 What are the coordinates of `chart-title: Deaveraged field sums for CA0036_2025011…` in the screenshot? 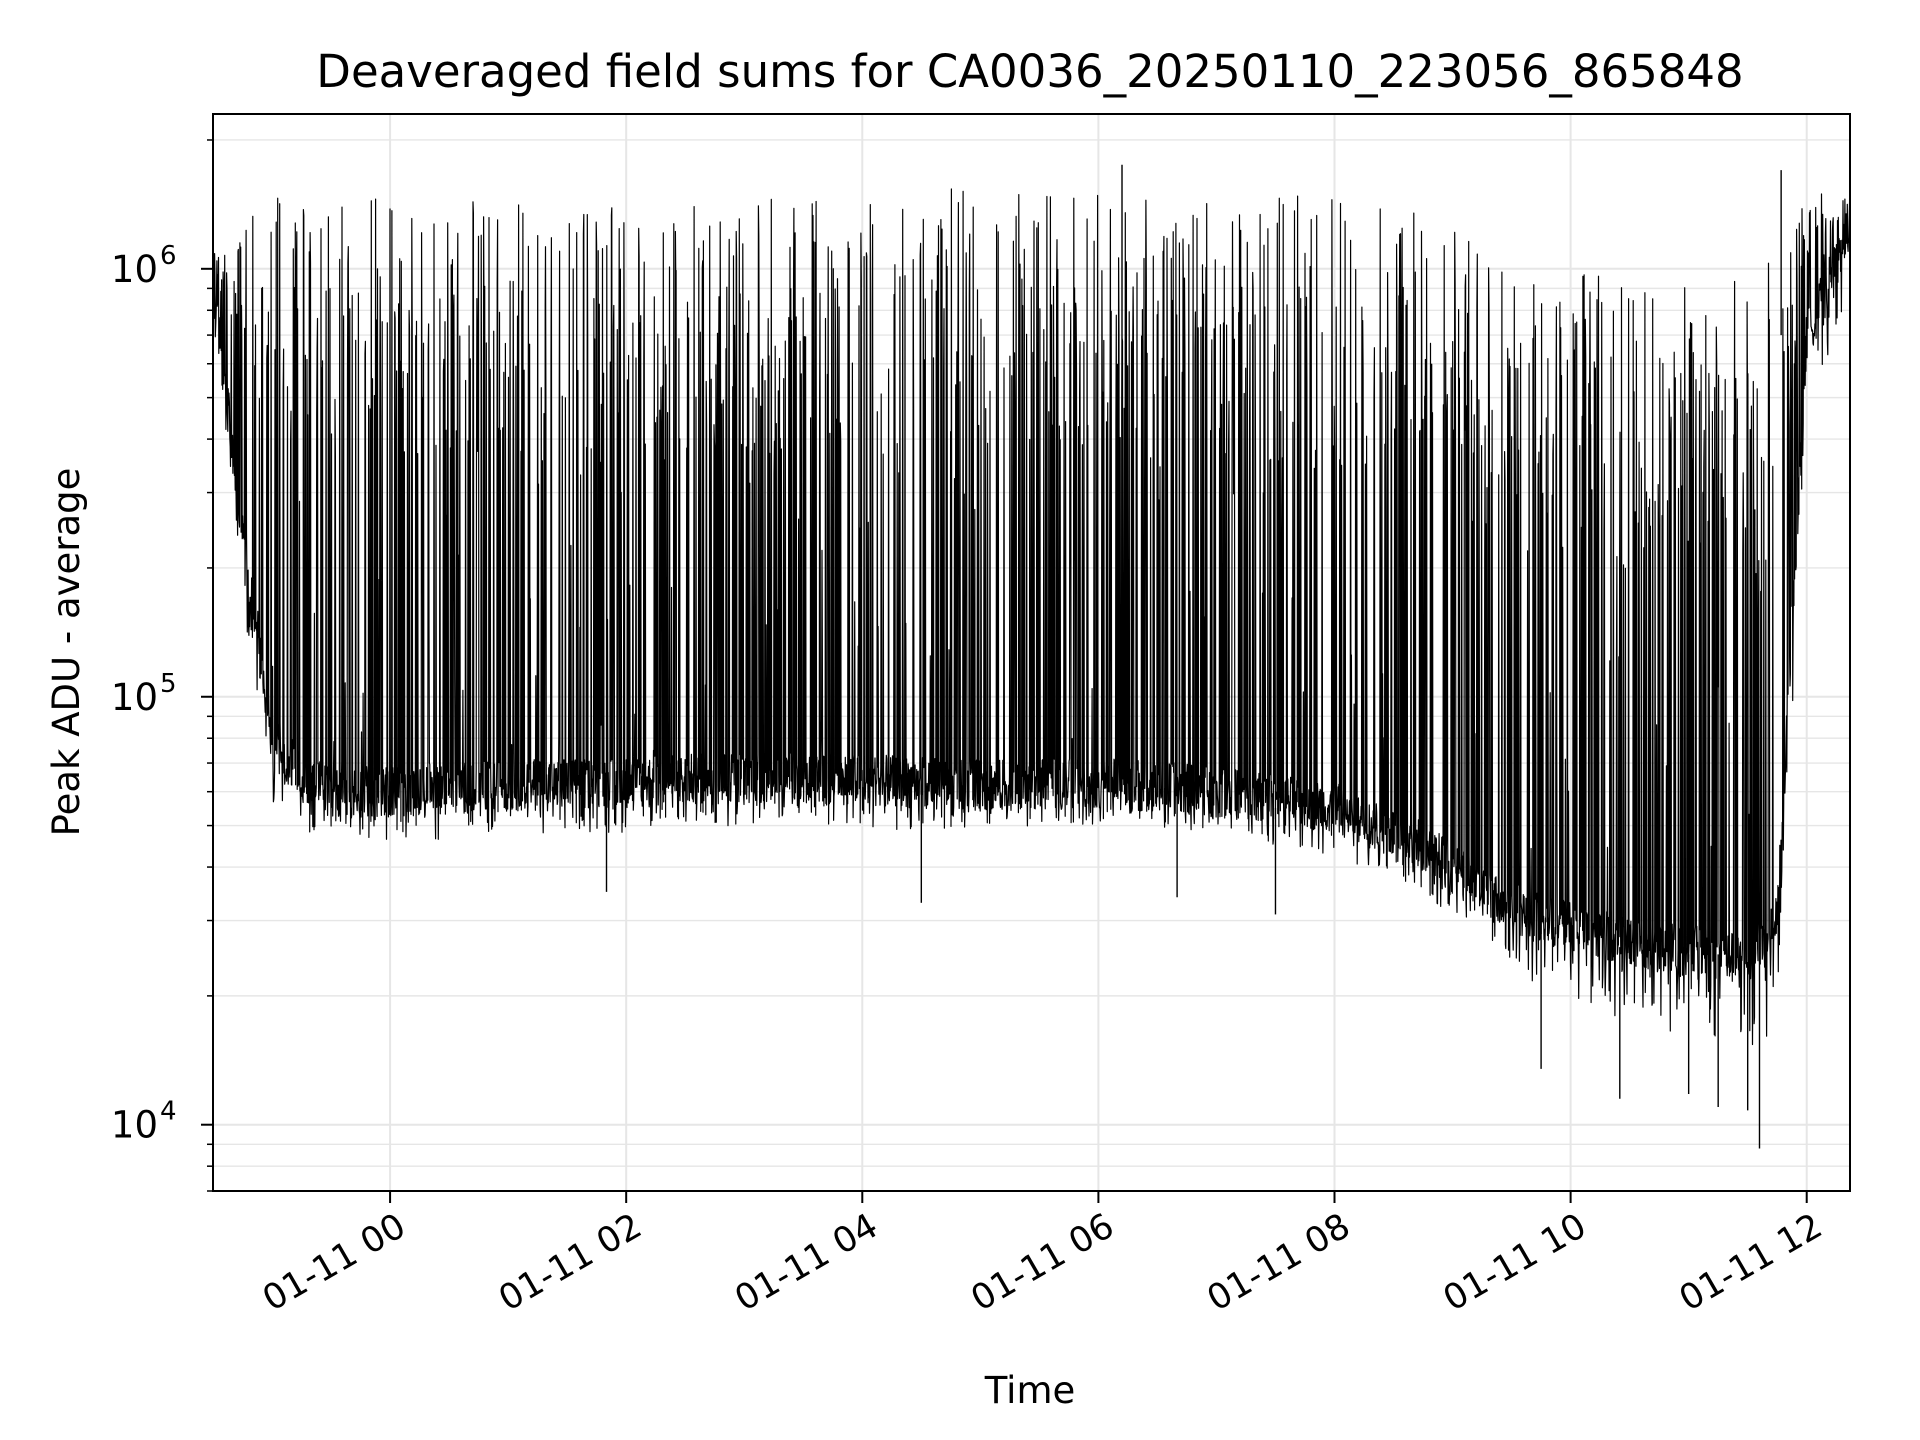 It's located at (1029, 71).